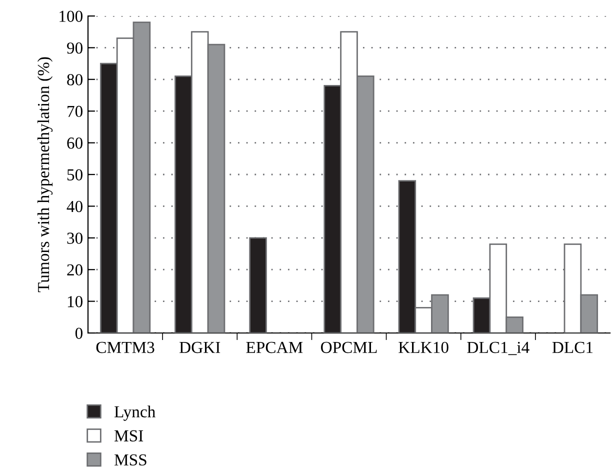 The height and width of the screenshot is (474, 611). Describe the element at coordinates (74, 206) in the screenshot. I see `y-tick-label: 40` at that location.